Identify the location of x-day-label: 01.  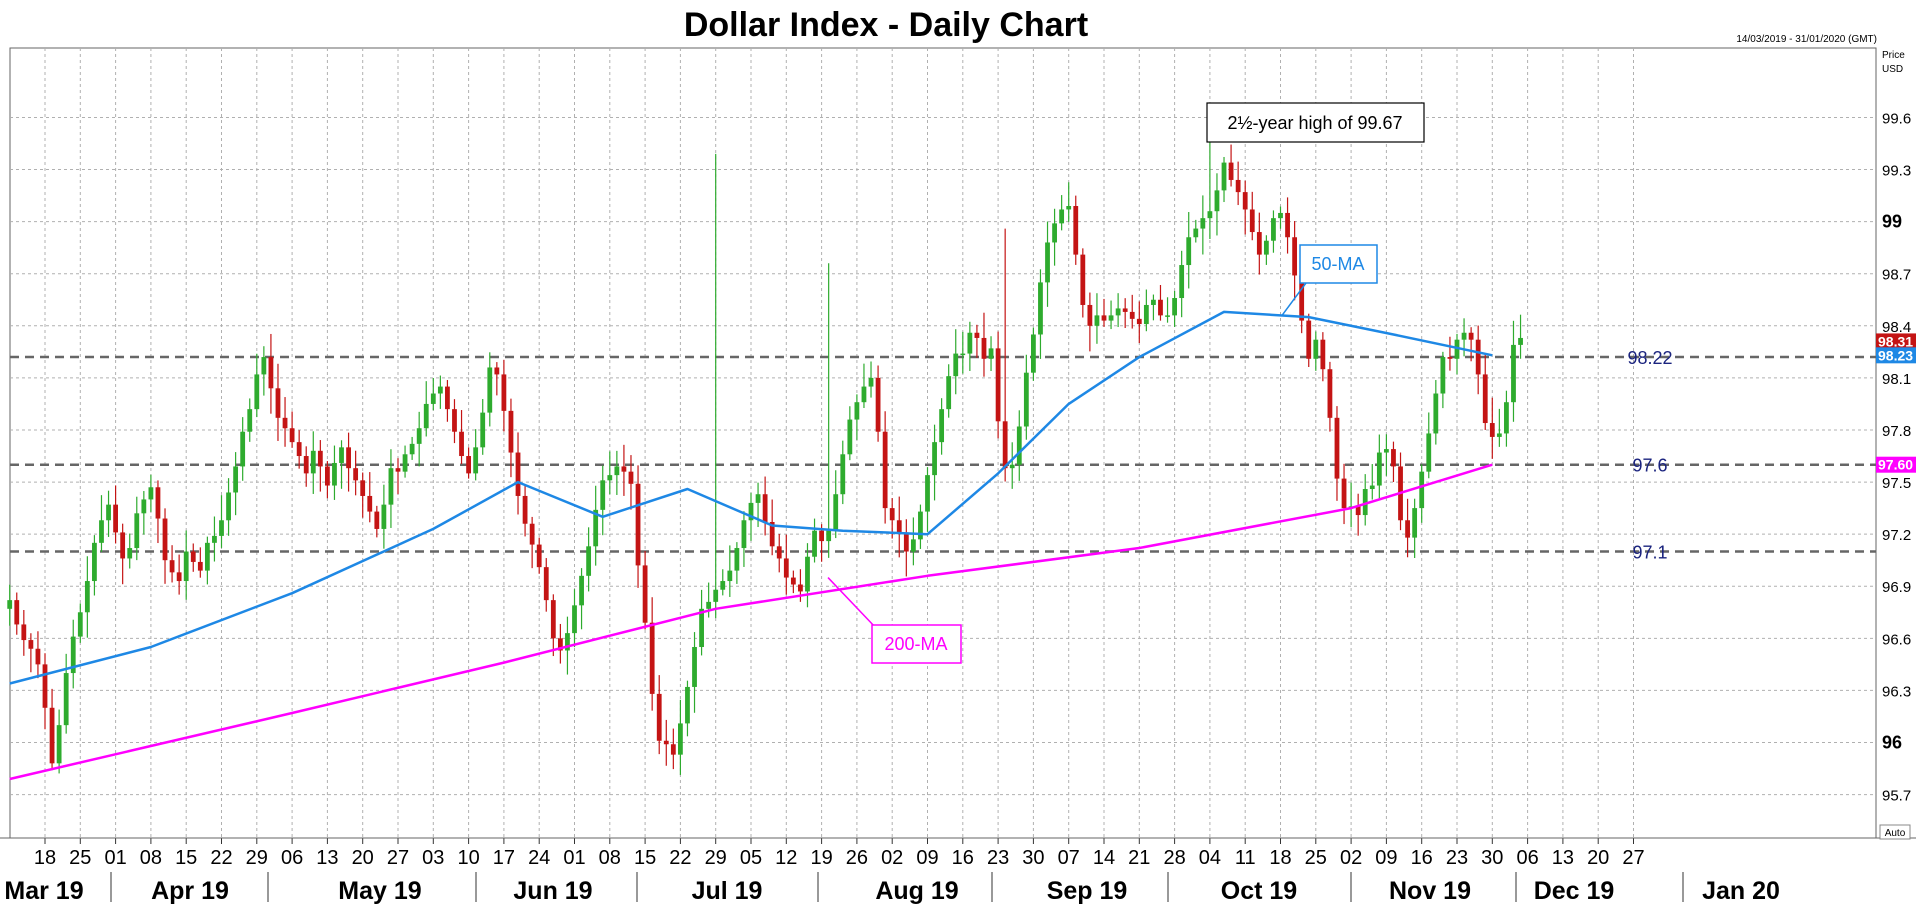
(574, 858).